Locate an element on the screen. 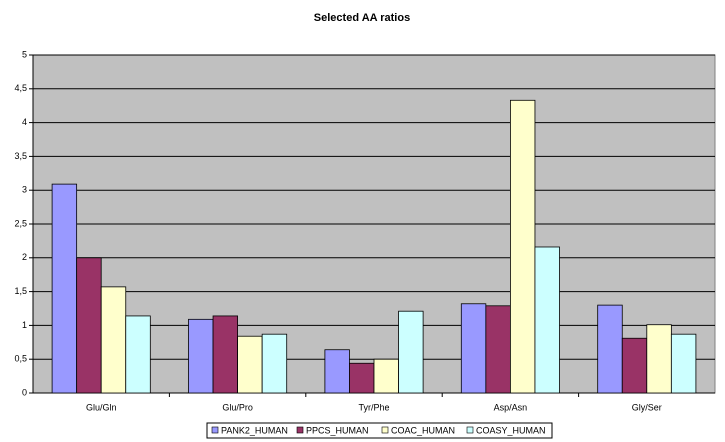 Image resolution: width=725 pixels, height=442 pixels. x-tick-label: Glu/Gln is located at coordinates (101, 407).